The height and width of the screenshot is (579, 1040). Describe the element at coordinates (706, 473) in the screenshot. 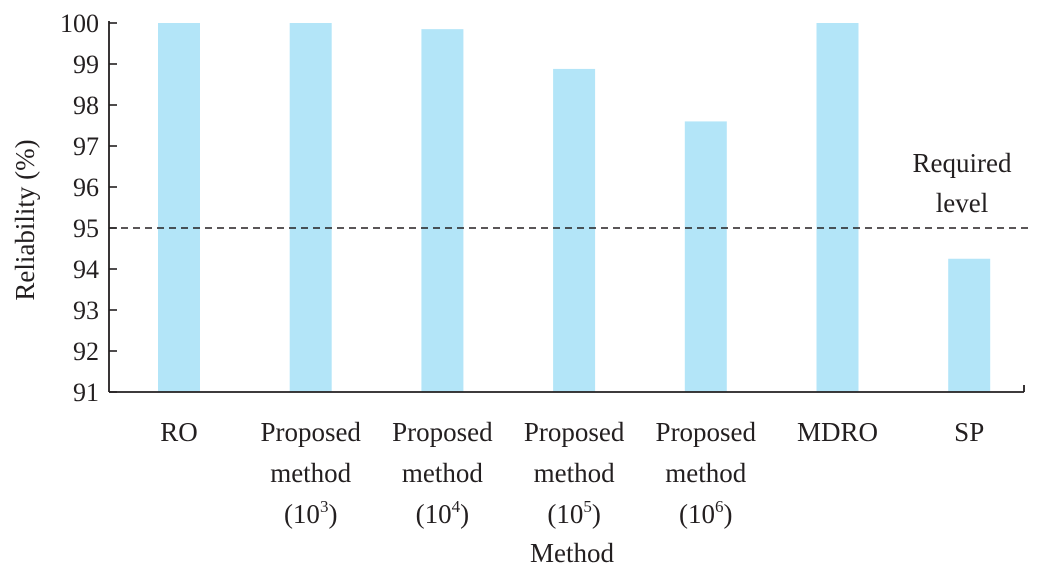

I see `x-category-label-4: Proposed method (106)` at that location.